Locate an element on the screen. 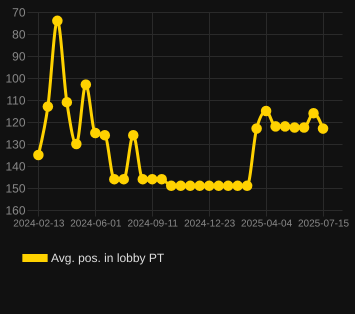 Image resolution: width=358 pixels, height=334 pixels. y-tick-label: 160 is located at coordinates (15, 211).